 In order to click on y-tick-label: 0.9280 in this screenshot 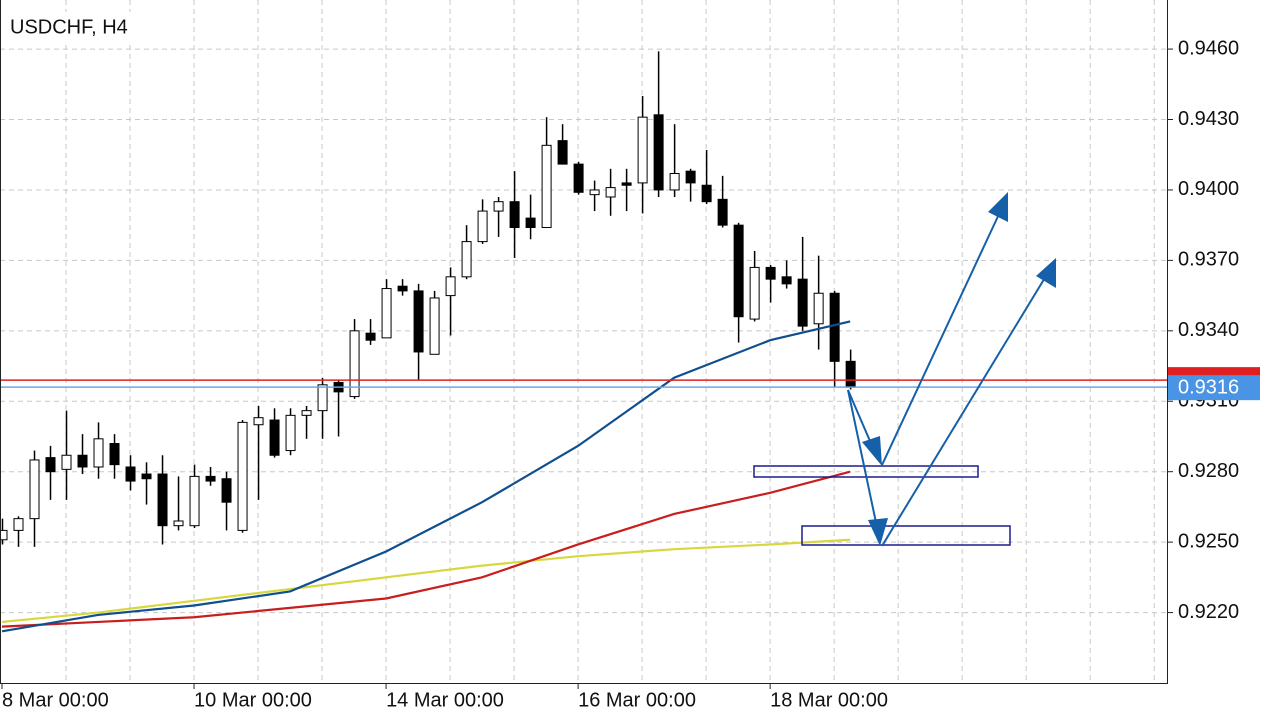, I will do `click(1208, 471)`.